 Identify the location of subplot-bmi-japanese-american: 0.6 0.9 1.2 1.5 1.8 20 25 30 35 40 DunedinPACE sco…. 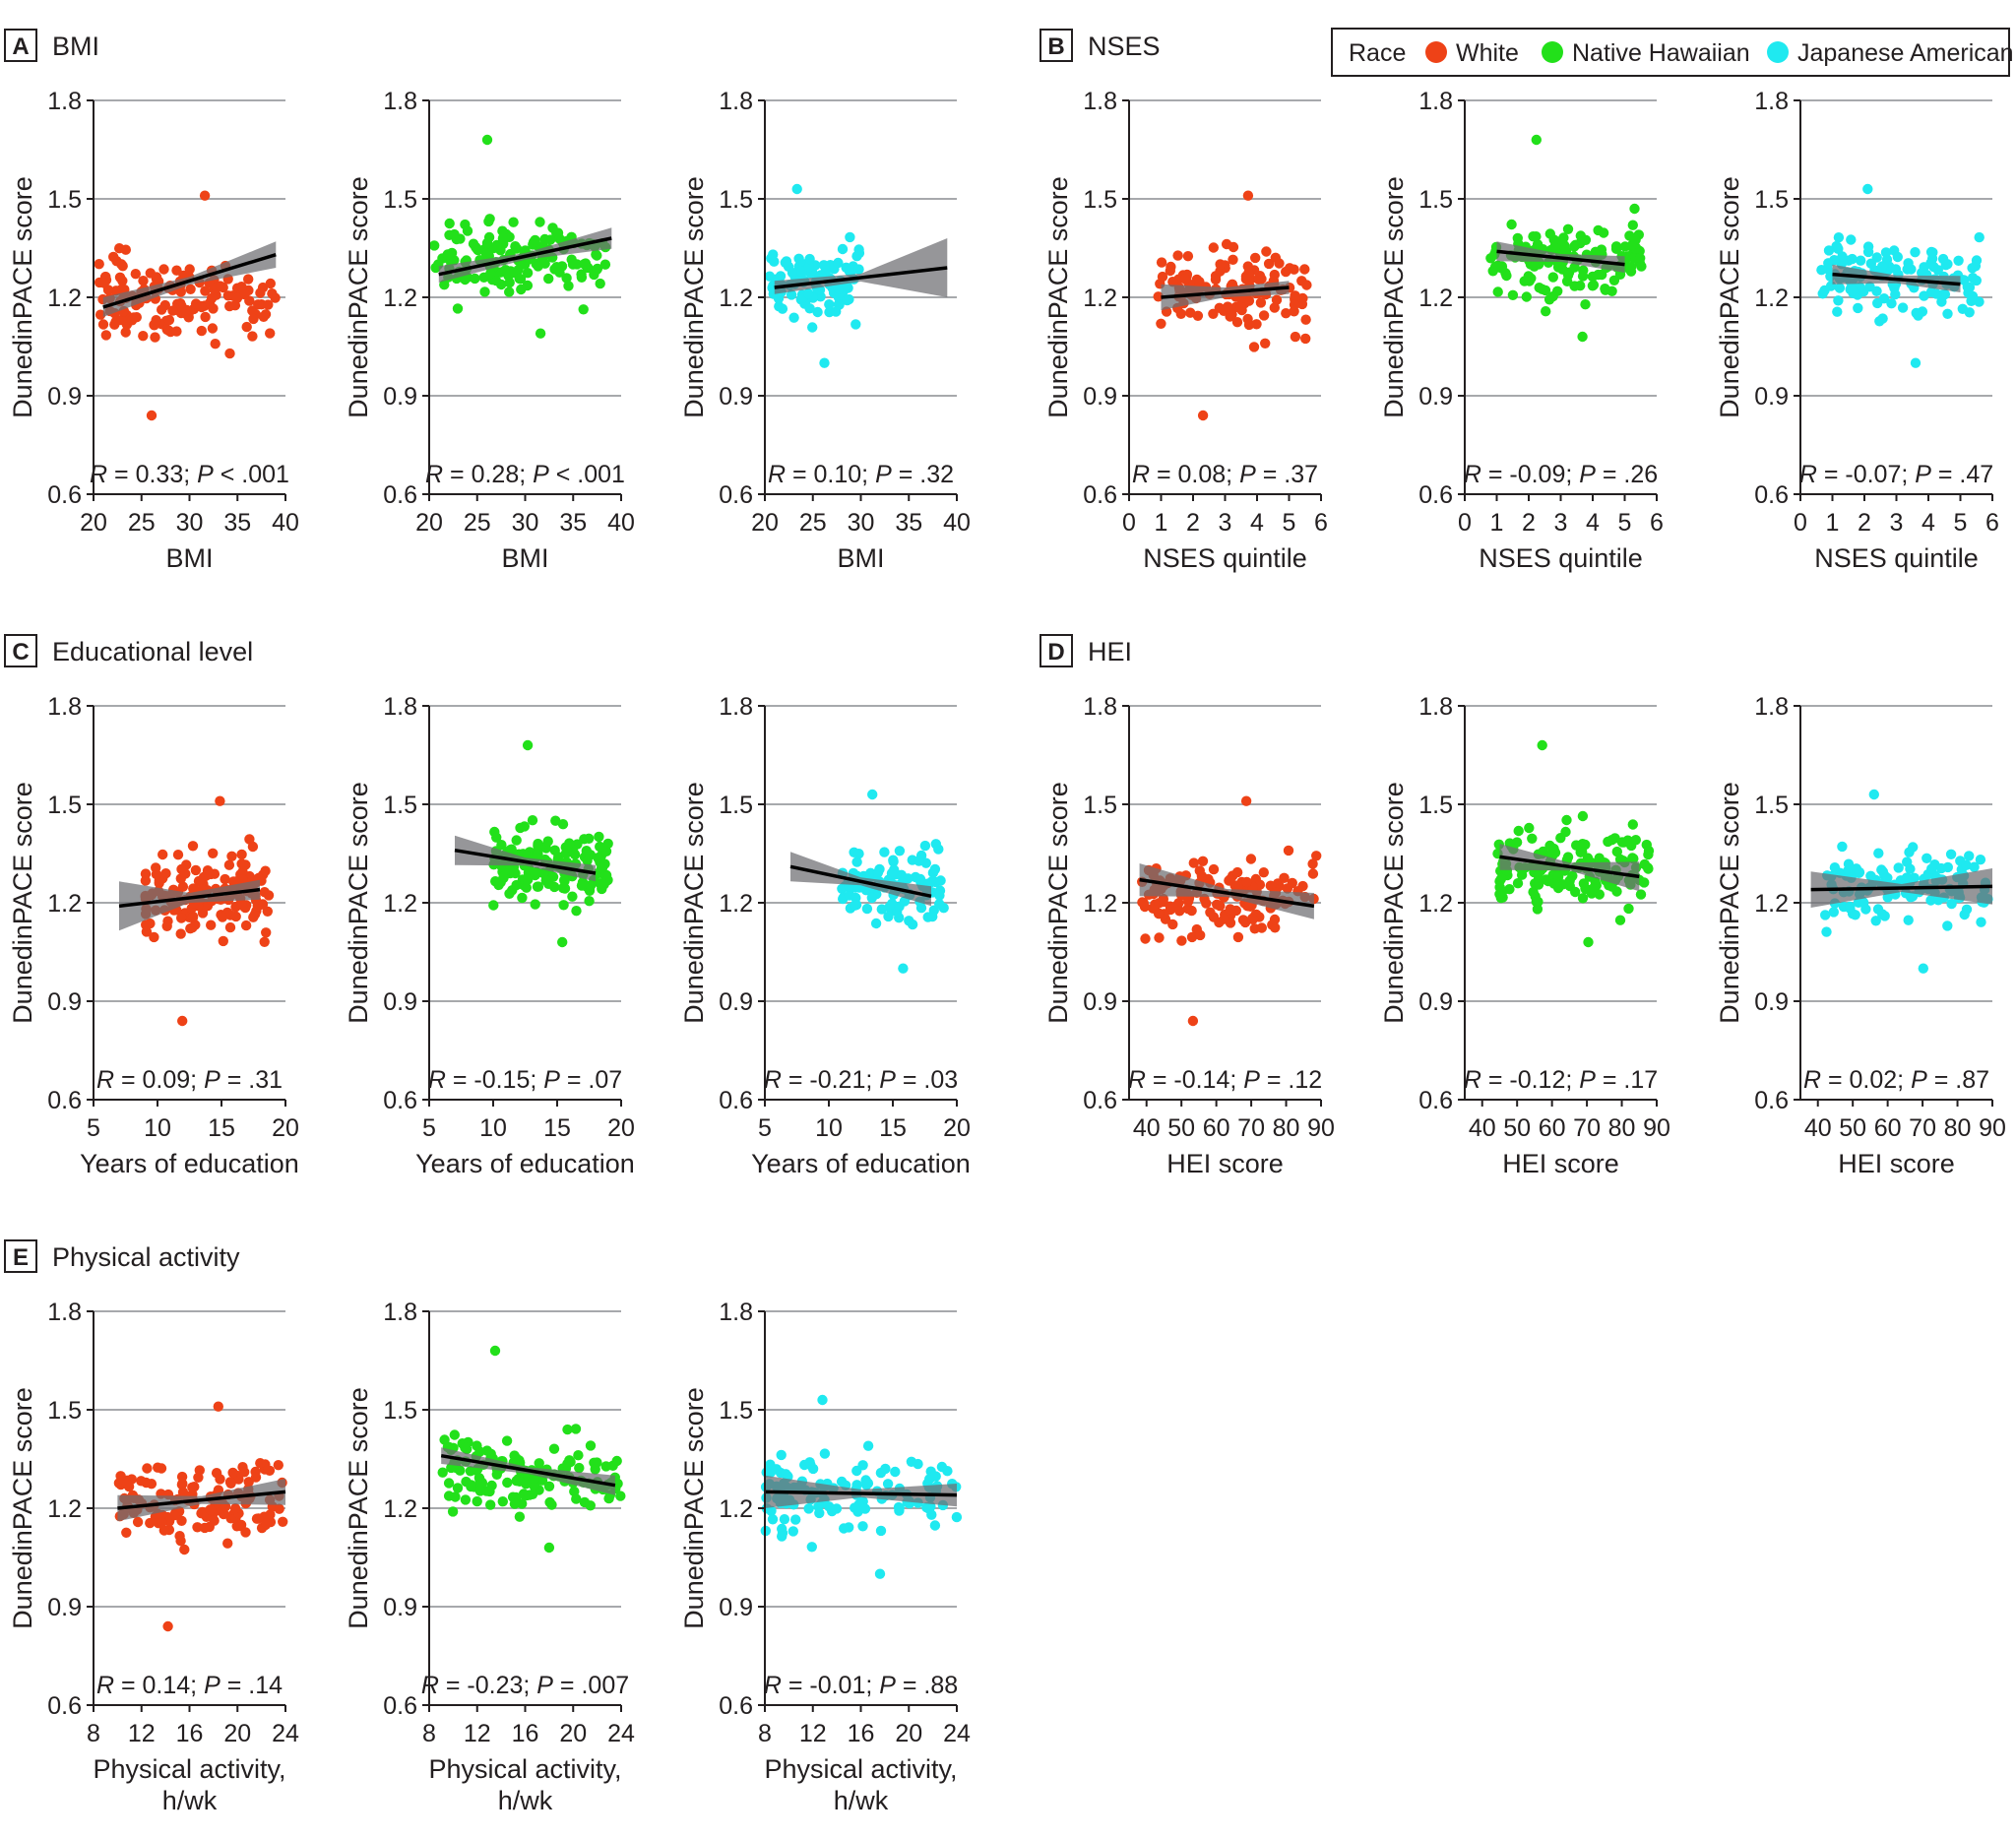
(825, 330).